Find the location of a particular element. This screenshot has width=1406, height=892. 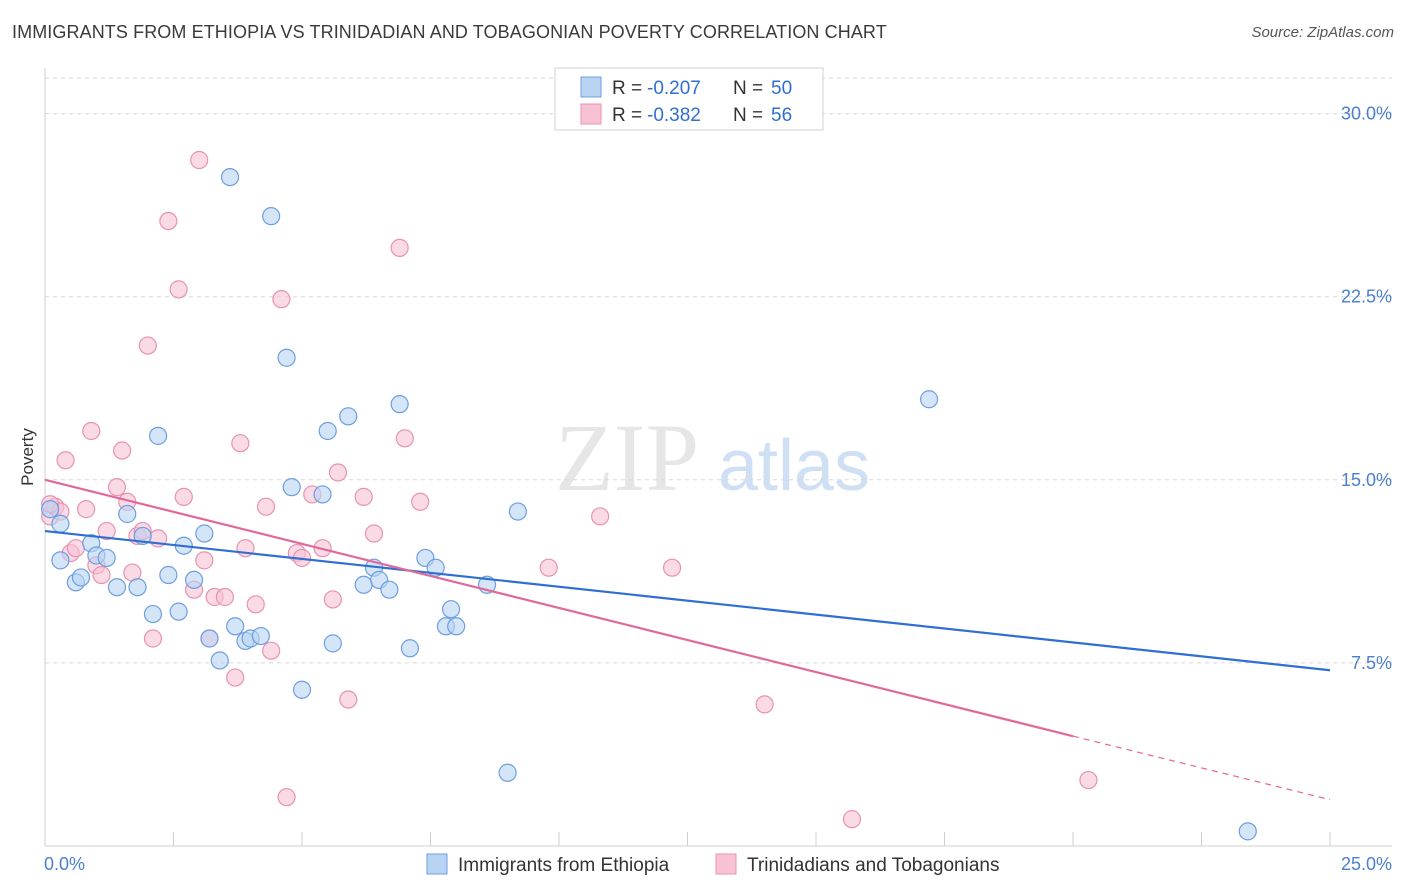

stats-n-label-2: N = is located at coordinates (748, 115).